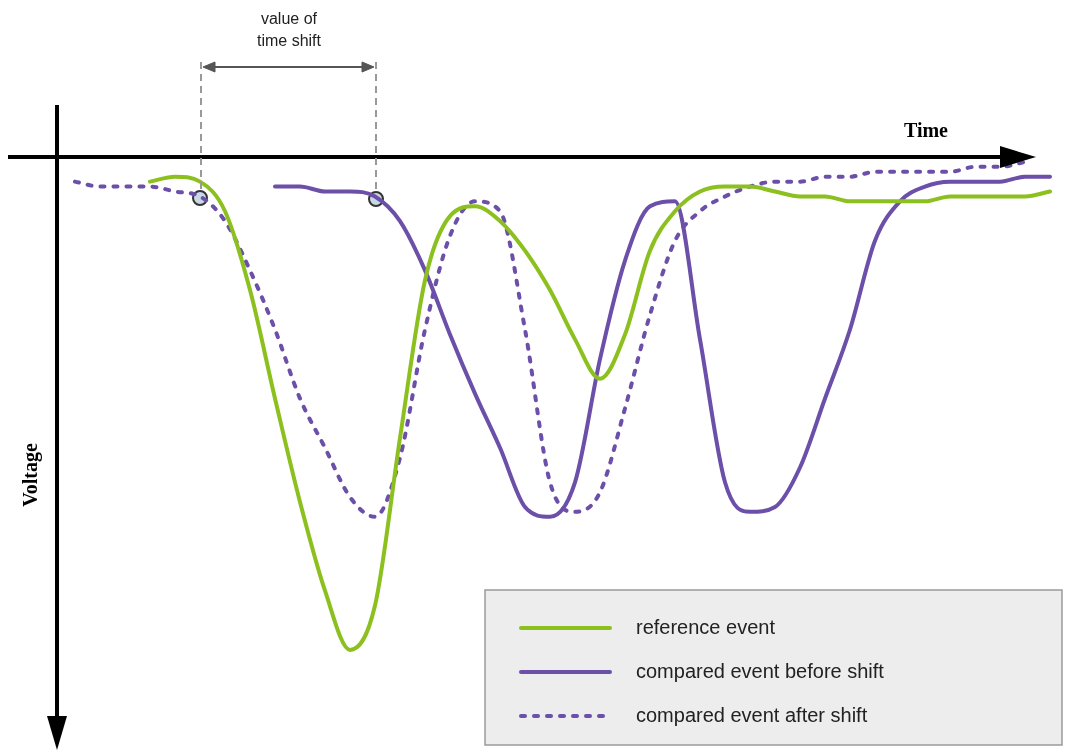 This screenshot has height=751, width=1066. I want to click on y-axis-title: Voltage, so click(31, 475).